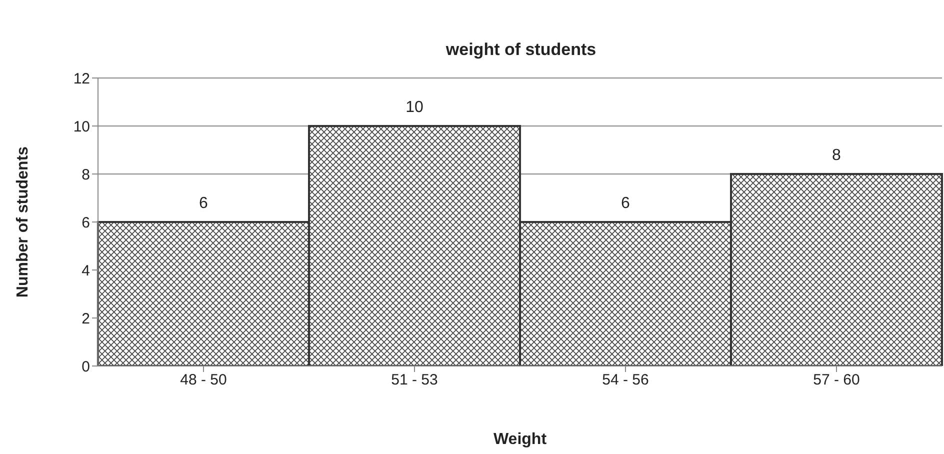  I want to click on y-tick-label: 12, so click(81, 79).